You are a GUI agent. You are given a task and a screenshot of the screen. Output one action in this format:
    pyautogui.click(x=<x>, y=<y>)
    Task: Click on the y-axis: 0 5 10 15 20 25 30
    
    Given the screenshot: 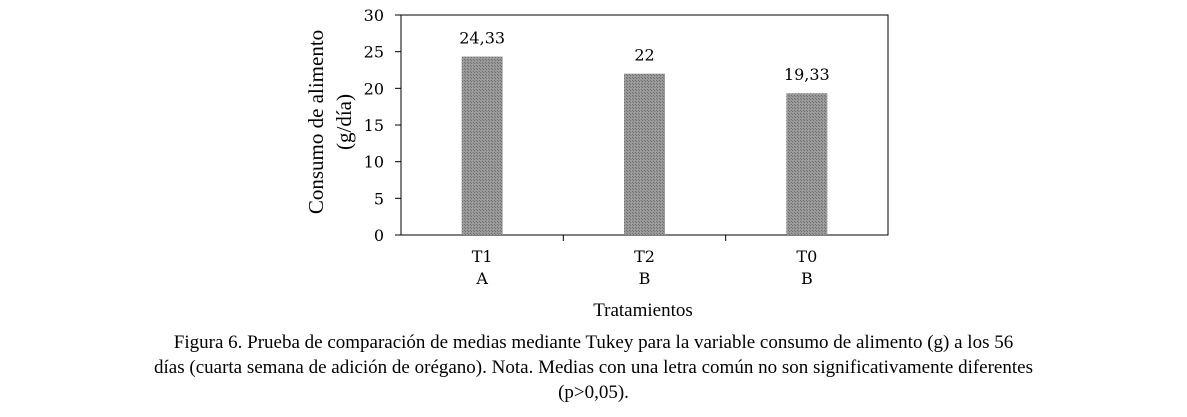 What is the action you would take?
    pyautogui.click(x=382, y=125)
    